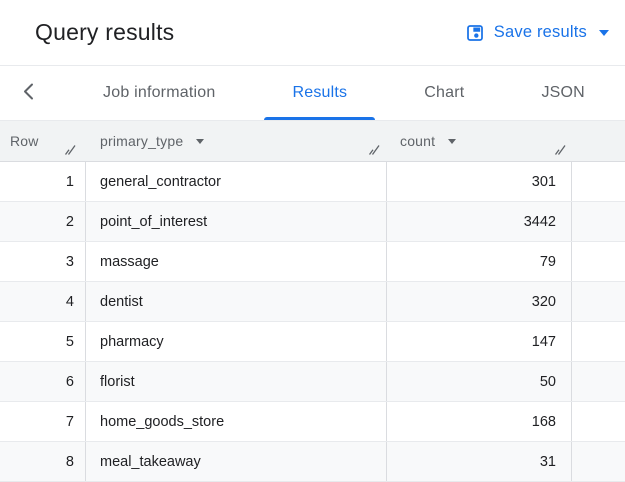 This screenshot has width=625, height=482. Describe the element at coordinates (479, 341) in the screenshot. I see `cell-count: 147` at that location.